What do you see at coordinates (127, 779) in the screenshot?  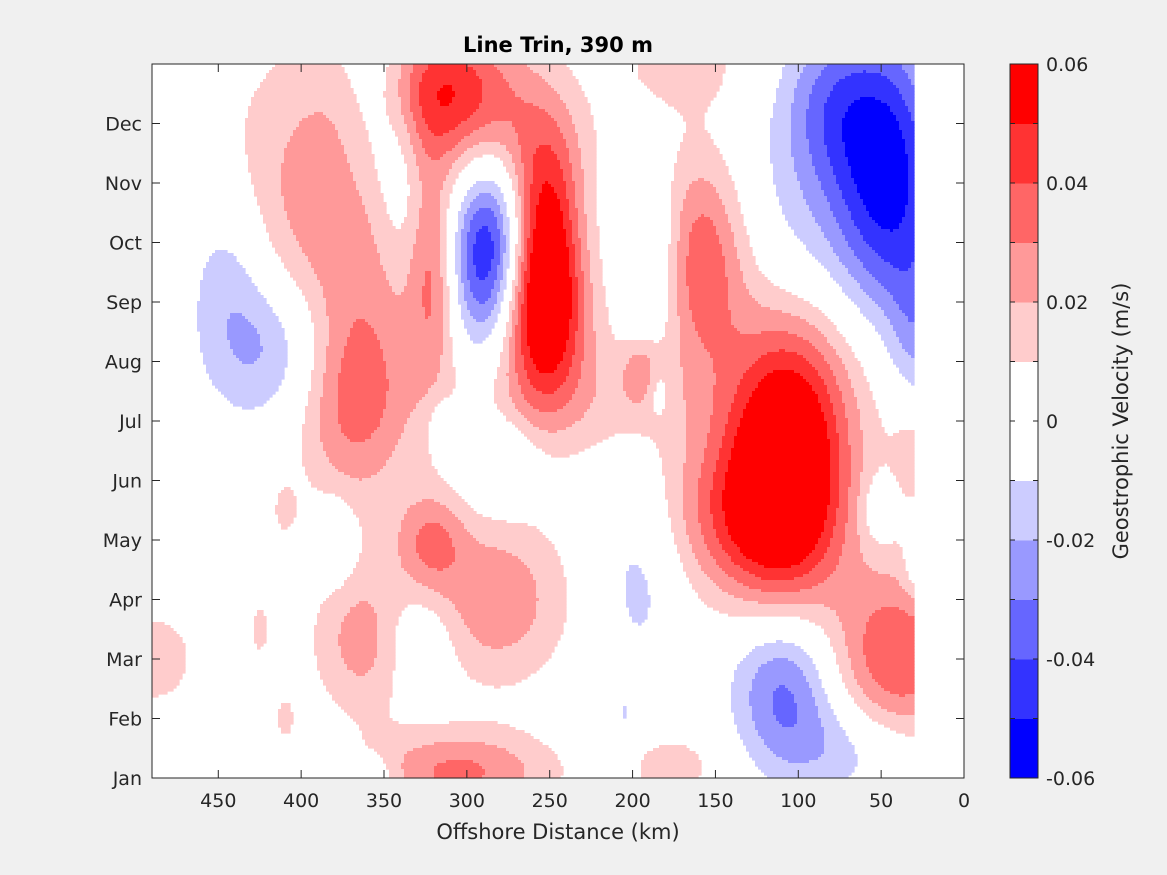 I see `y-tick-label: Jan` at bounding box center [127, 779].